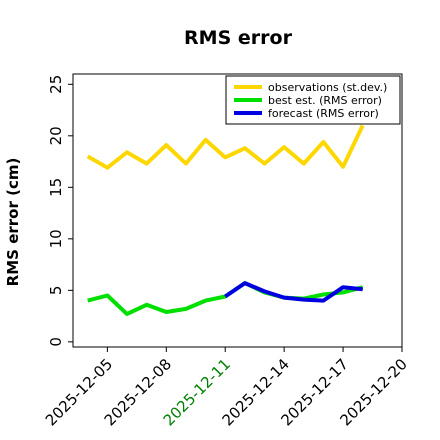  I want to click on legend-label-1: best est. (RMS error), so click(325, 100).